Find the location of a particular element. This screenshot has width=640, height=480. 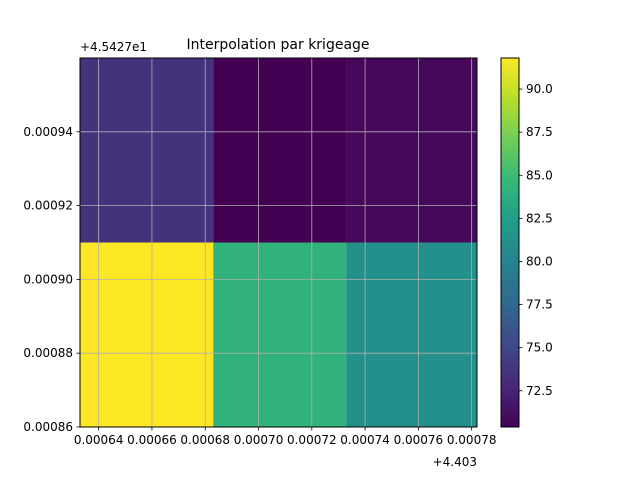

chart-title: Interpolation par krigeage is located at coordinates (277, 45).